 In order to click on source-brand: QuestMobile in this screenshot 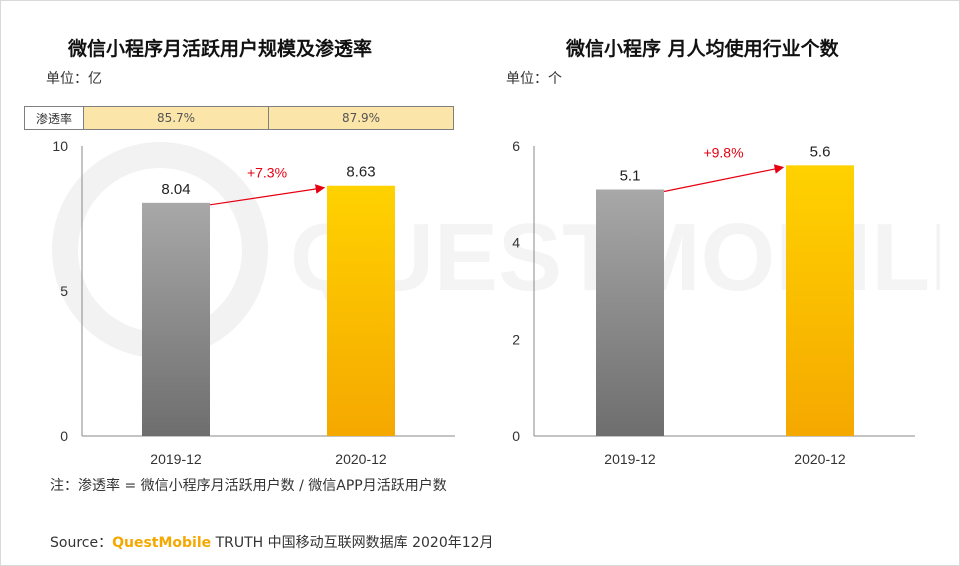, I will do `click(162, 543)`.